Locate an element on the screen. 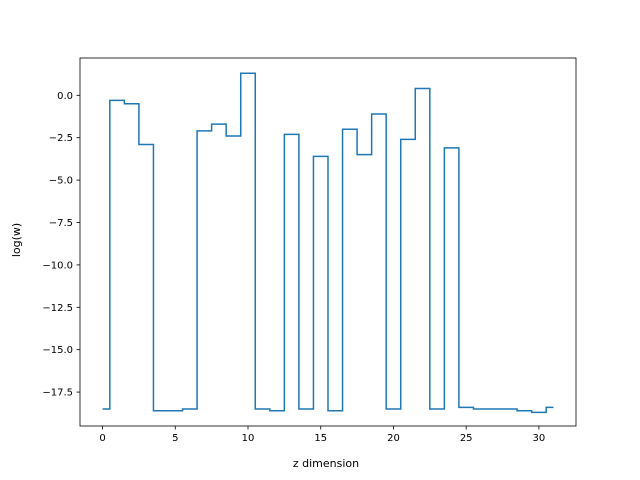 The height and width of the screenshot is (480, 640). y-tick-label: −10.0 is located at coordinates (57, 265).